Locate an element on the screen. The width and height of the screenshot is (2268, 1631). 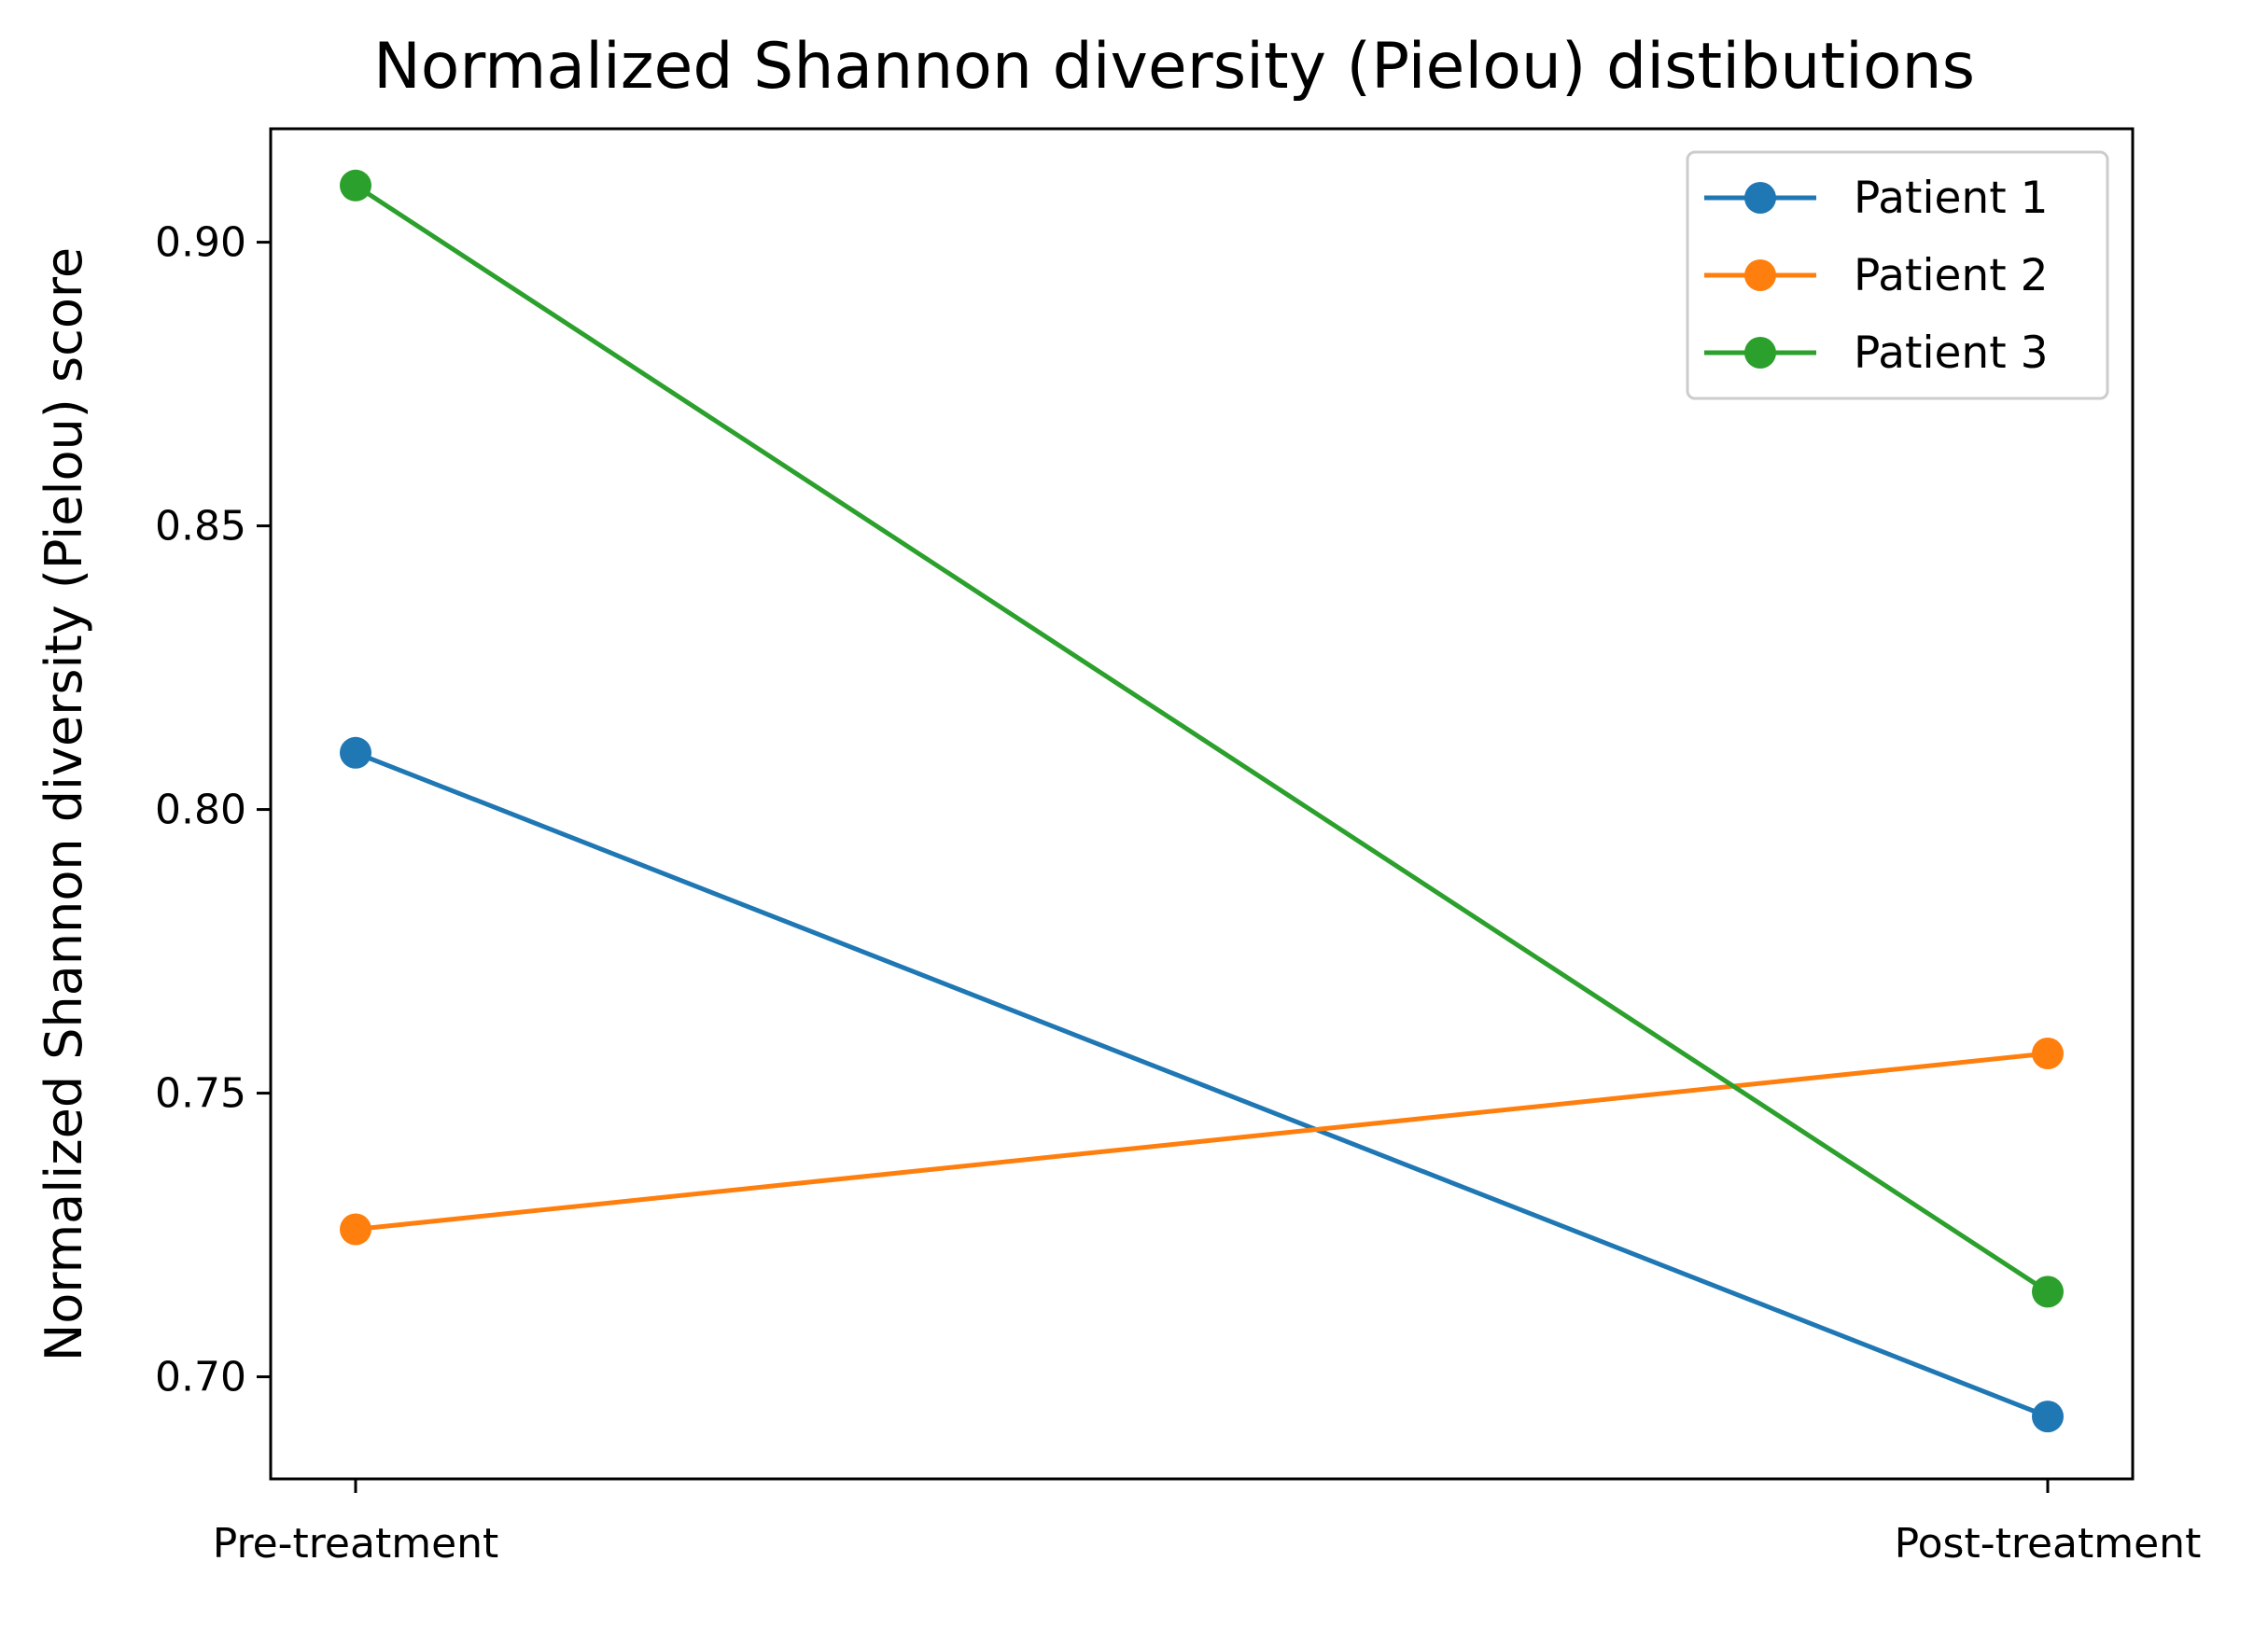
y-tick-label: 0.80 is located at coordinates (200, 810).